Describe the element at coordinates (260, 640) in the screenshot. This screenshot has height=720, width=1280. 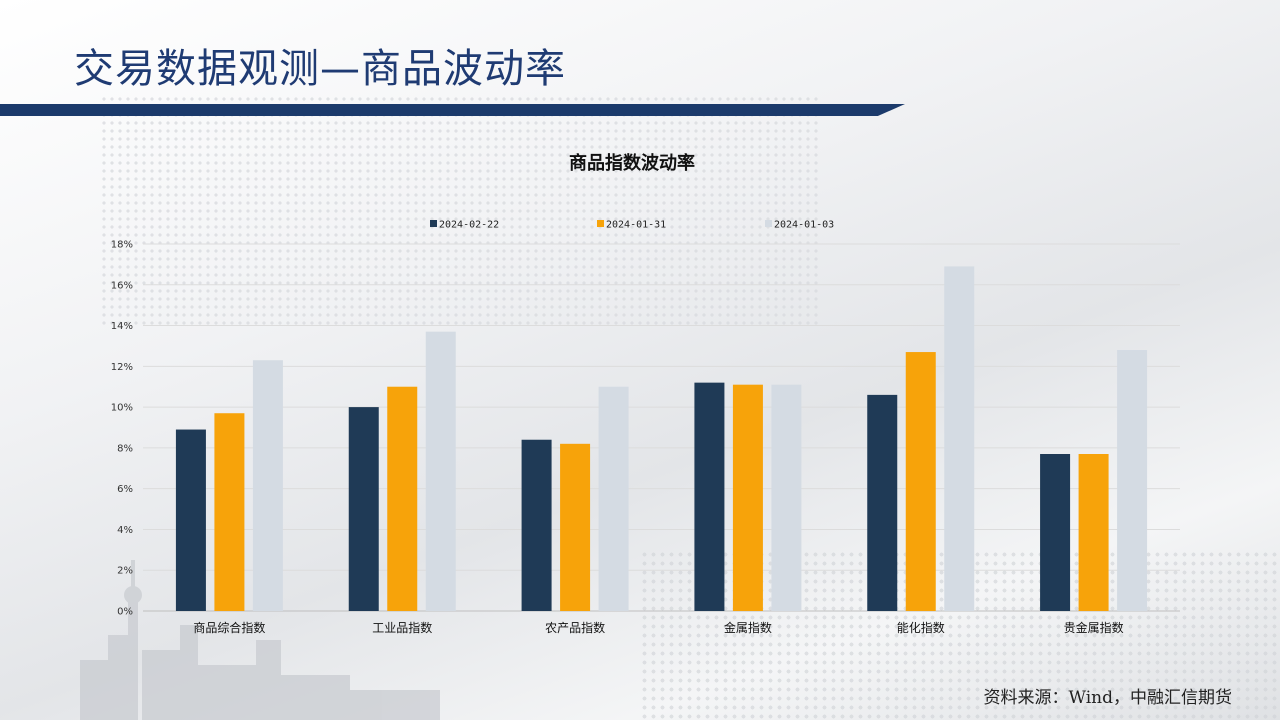
I see `skyline-decoration` at that location.